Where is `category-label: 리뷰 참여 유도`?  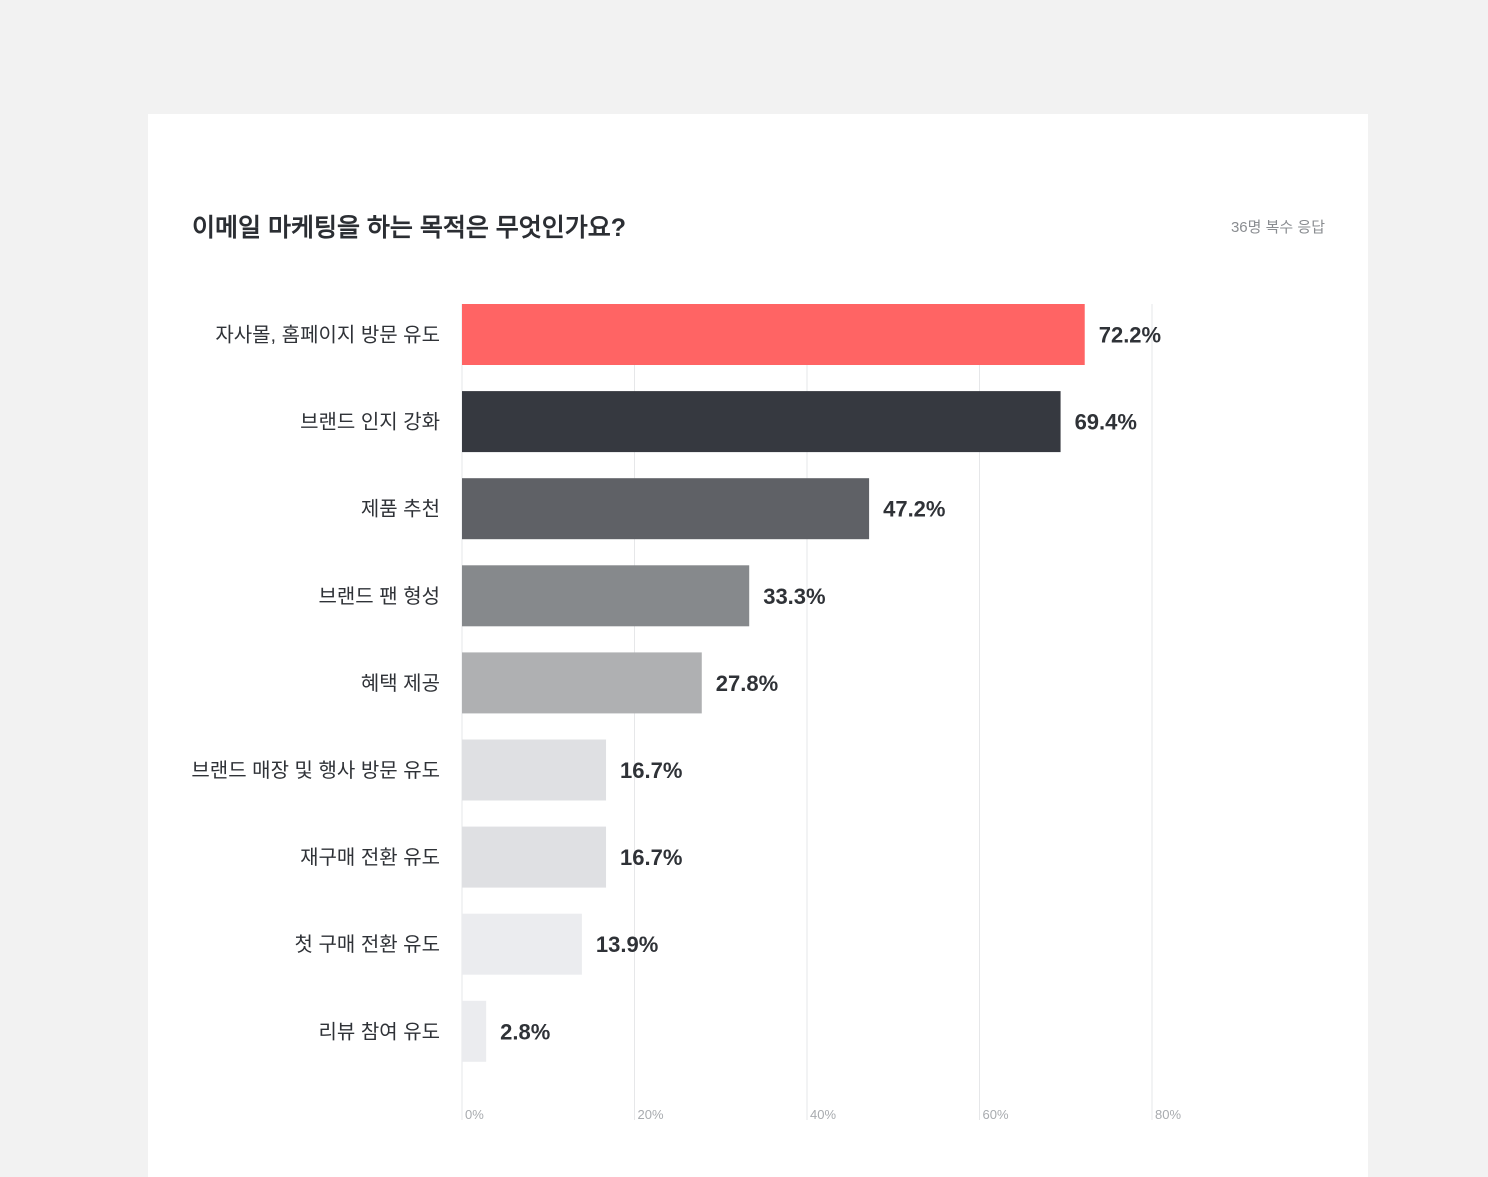 category-label: 리뷰 참여 유도 is located at coordinates (379, 1031).